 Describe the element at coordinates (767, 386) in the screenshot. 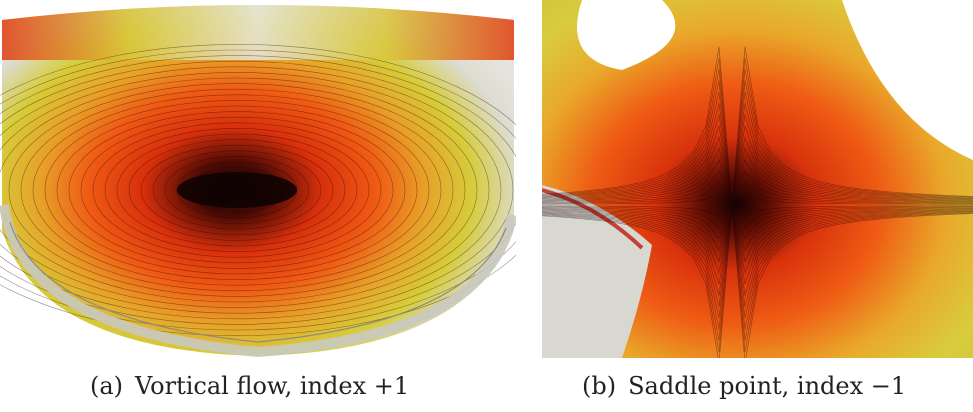

I see `caption-b-text: Saddle point, index −1` at that location.